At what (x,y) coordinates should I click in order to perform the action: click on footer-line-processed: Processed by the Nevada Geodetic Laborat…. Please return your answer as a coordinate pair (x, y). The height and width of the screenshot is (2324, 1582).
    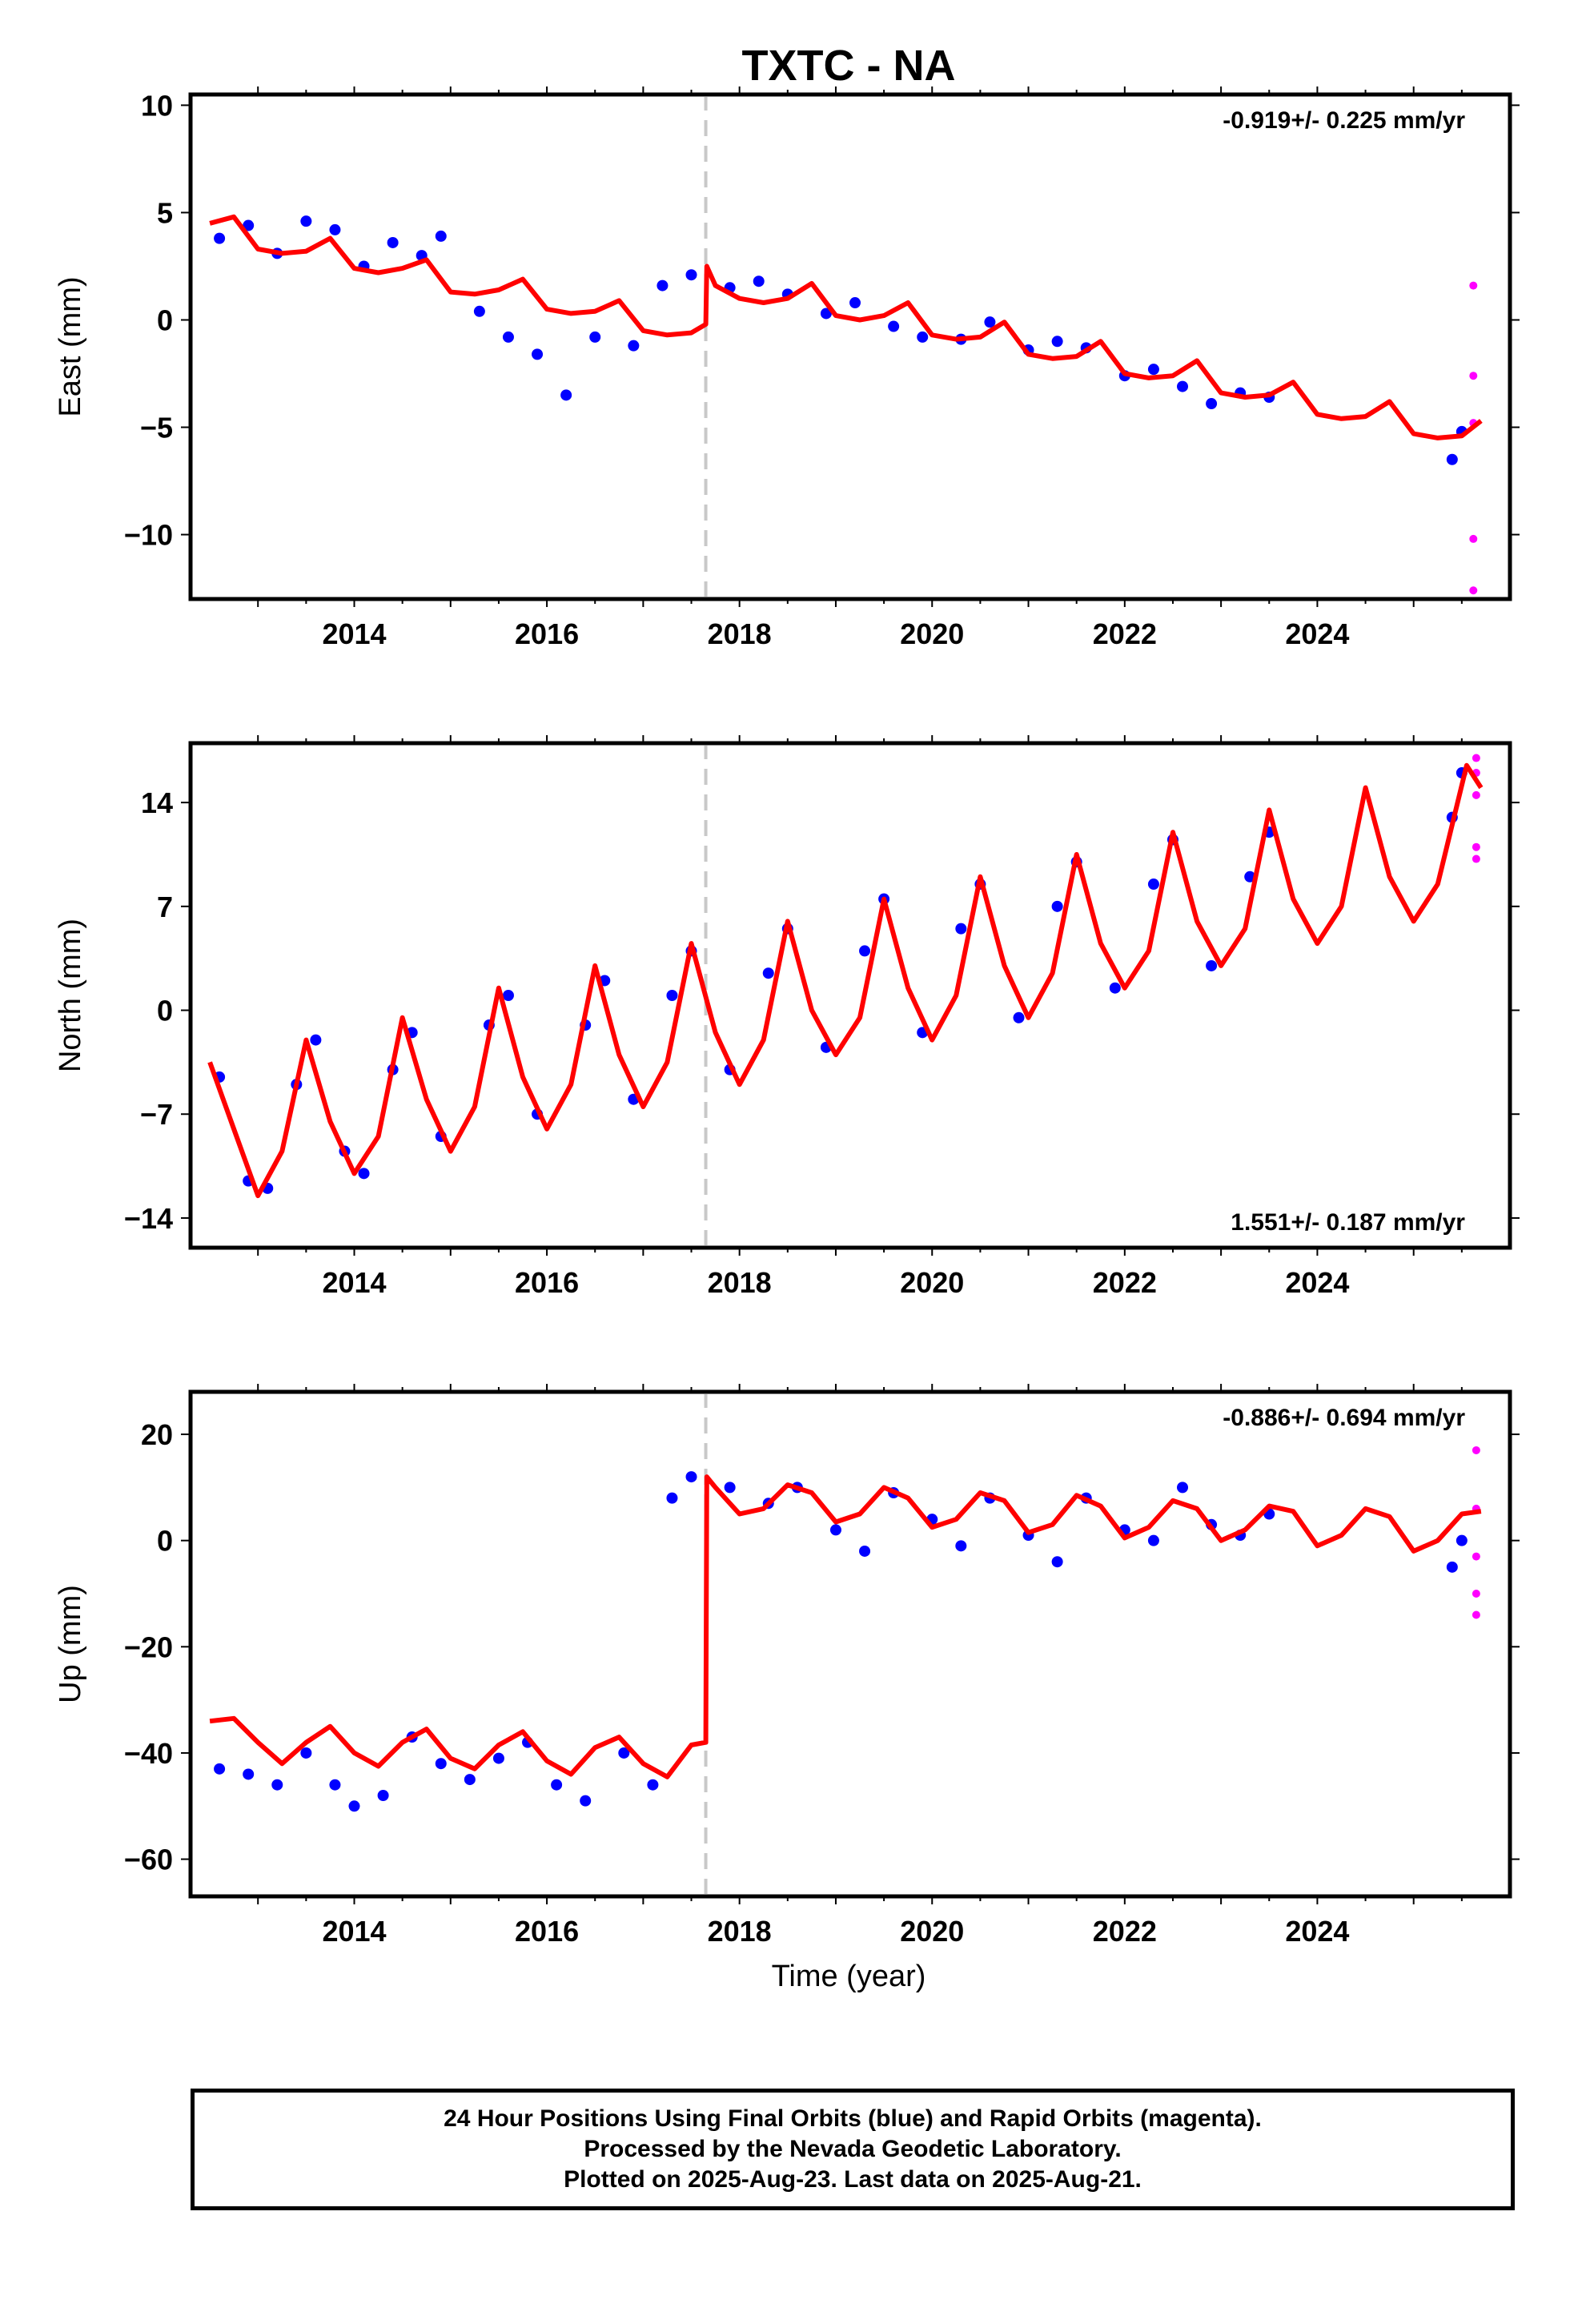
    Looking at the image, I should click on (853, 2149).